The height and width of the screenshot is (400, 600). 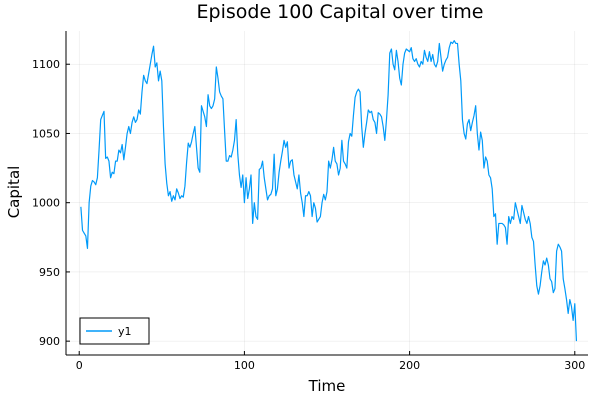 I want to click on x-tick-label: 0, so click(x=79, y=365).